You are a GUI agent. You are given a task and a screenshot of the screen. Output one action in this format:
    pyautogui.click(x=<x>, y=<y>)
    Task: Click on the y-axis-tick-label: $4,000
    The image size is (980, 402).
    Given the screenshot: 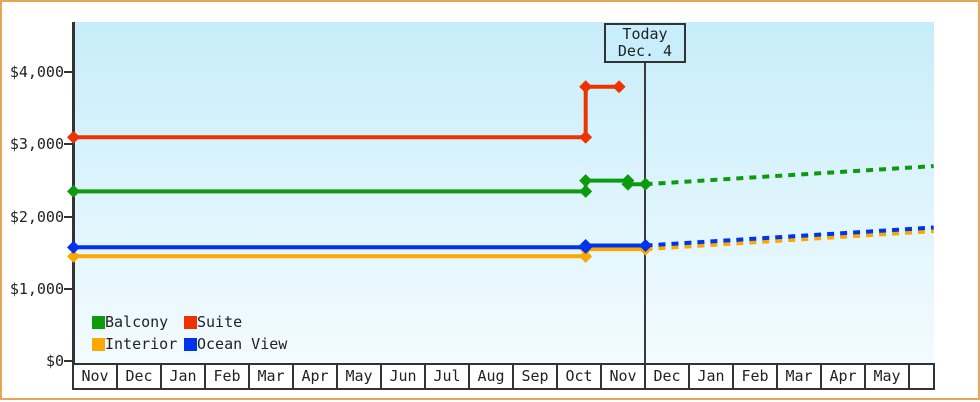 What is the action you would take?
    pyautogui.click(x=36, y=72)
    